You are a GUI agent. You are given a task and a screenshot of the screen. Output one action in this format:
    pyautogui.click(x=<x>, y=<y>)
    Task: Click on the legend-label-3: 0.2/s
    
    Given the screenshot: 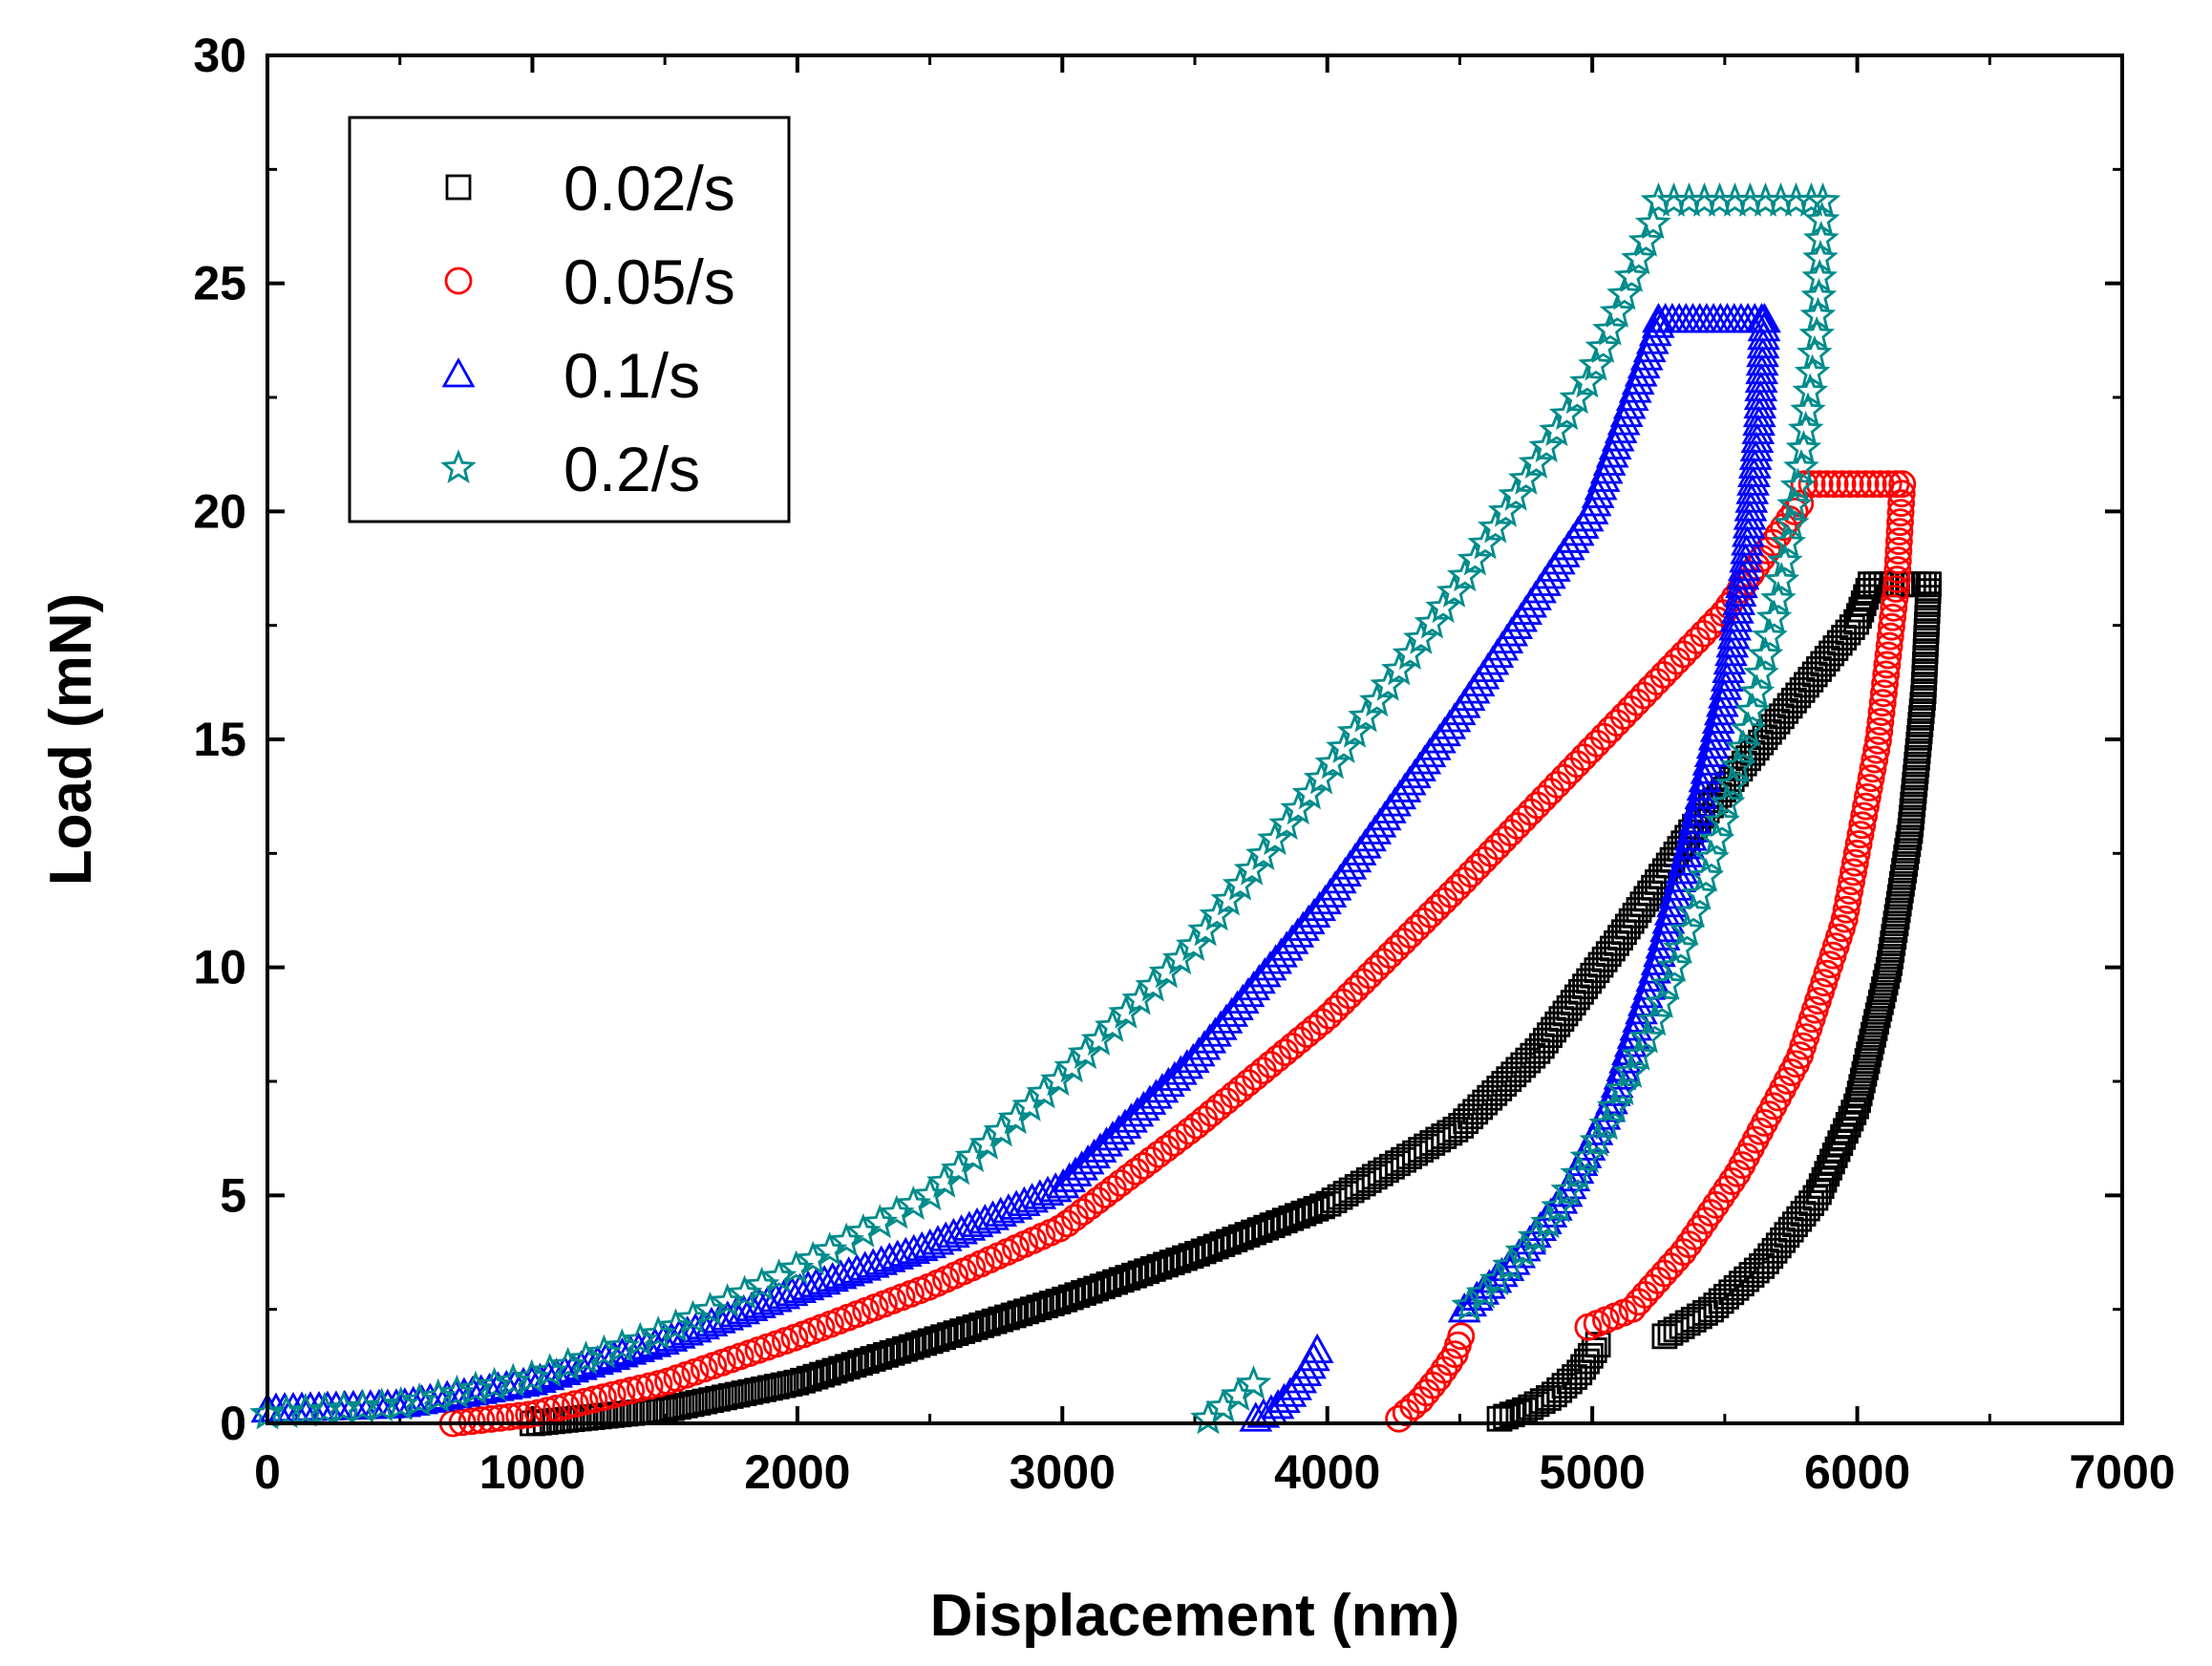 What is the action you would take?
    pyautogui.click(x=632, y=469)
    